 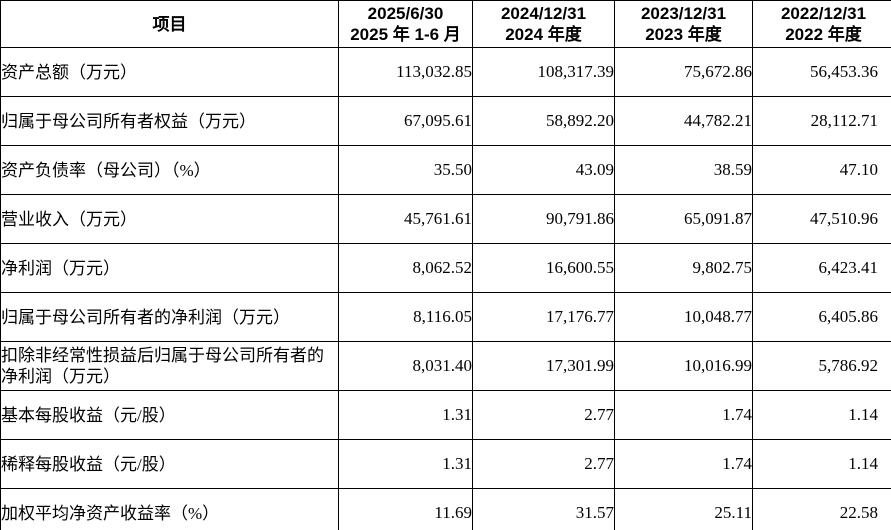 I want to click on header-period-range: 2023 年度, so click(x=683, y=34).